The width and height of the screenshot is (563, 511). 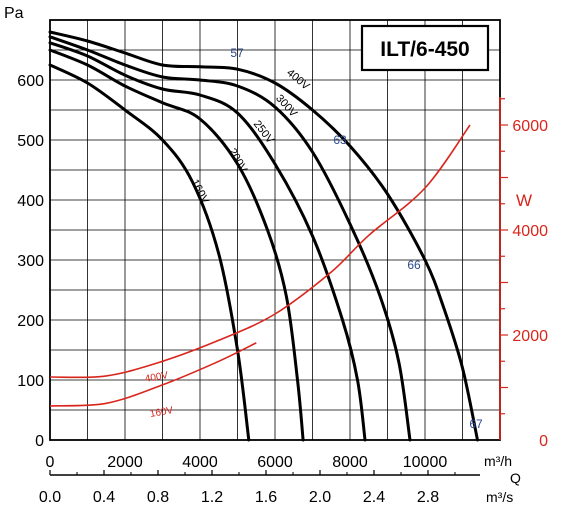 I want to click on x-primary-tick-label: 0, so click(x=50, y=462).